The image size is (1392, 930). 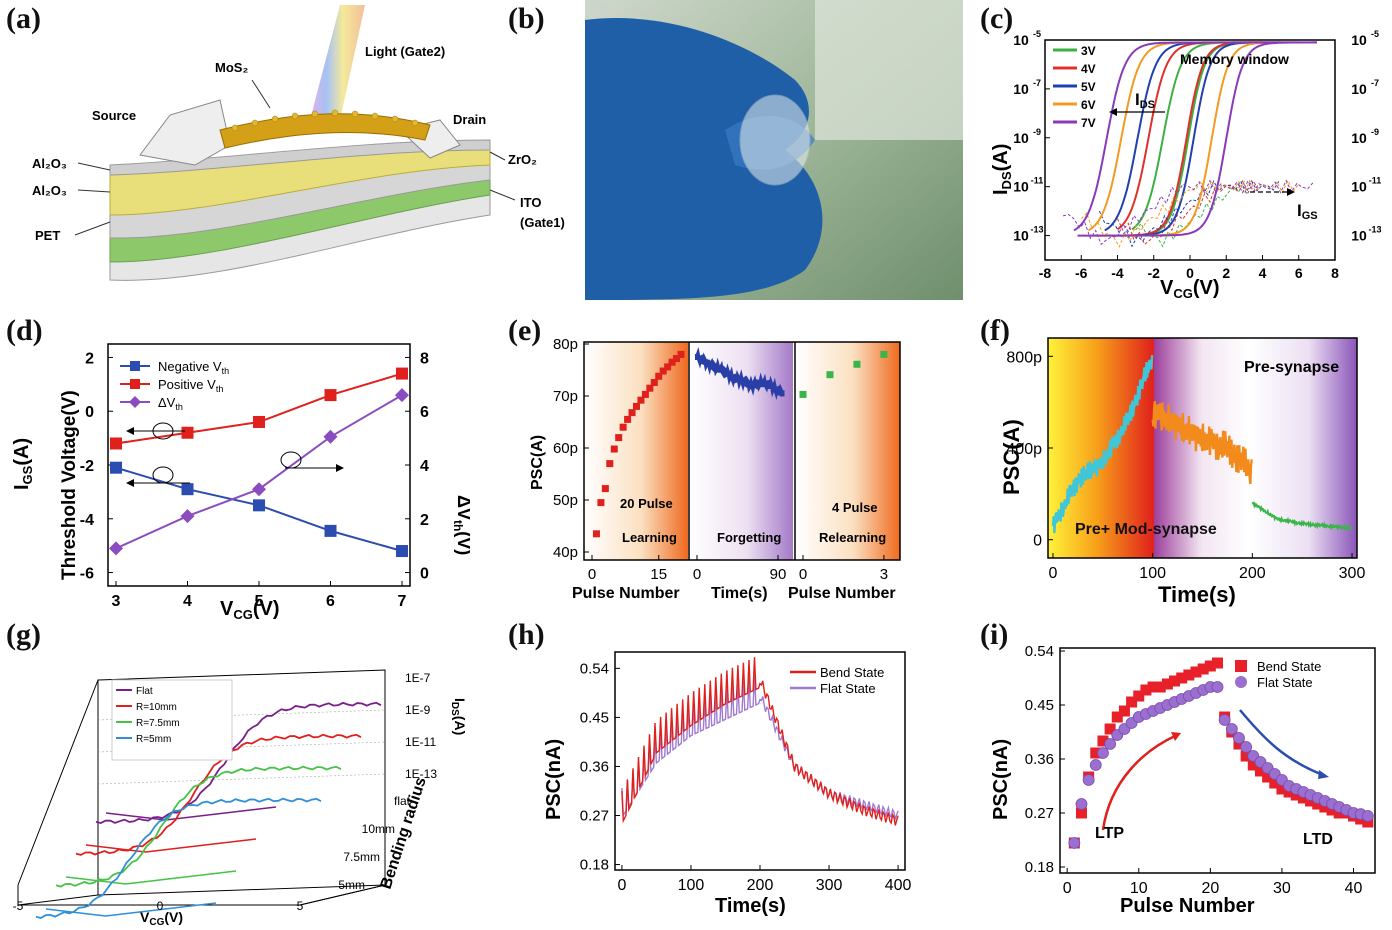 What do you see at coordinates (1039, 705) in the screenshot?
I see `chart-i-ytick-label: 0.45` at bounding box center [1039, 705].